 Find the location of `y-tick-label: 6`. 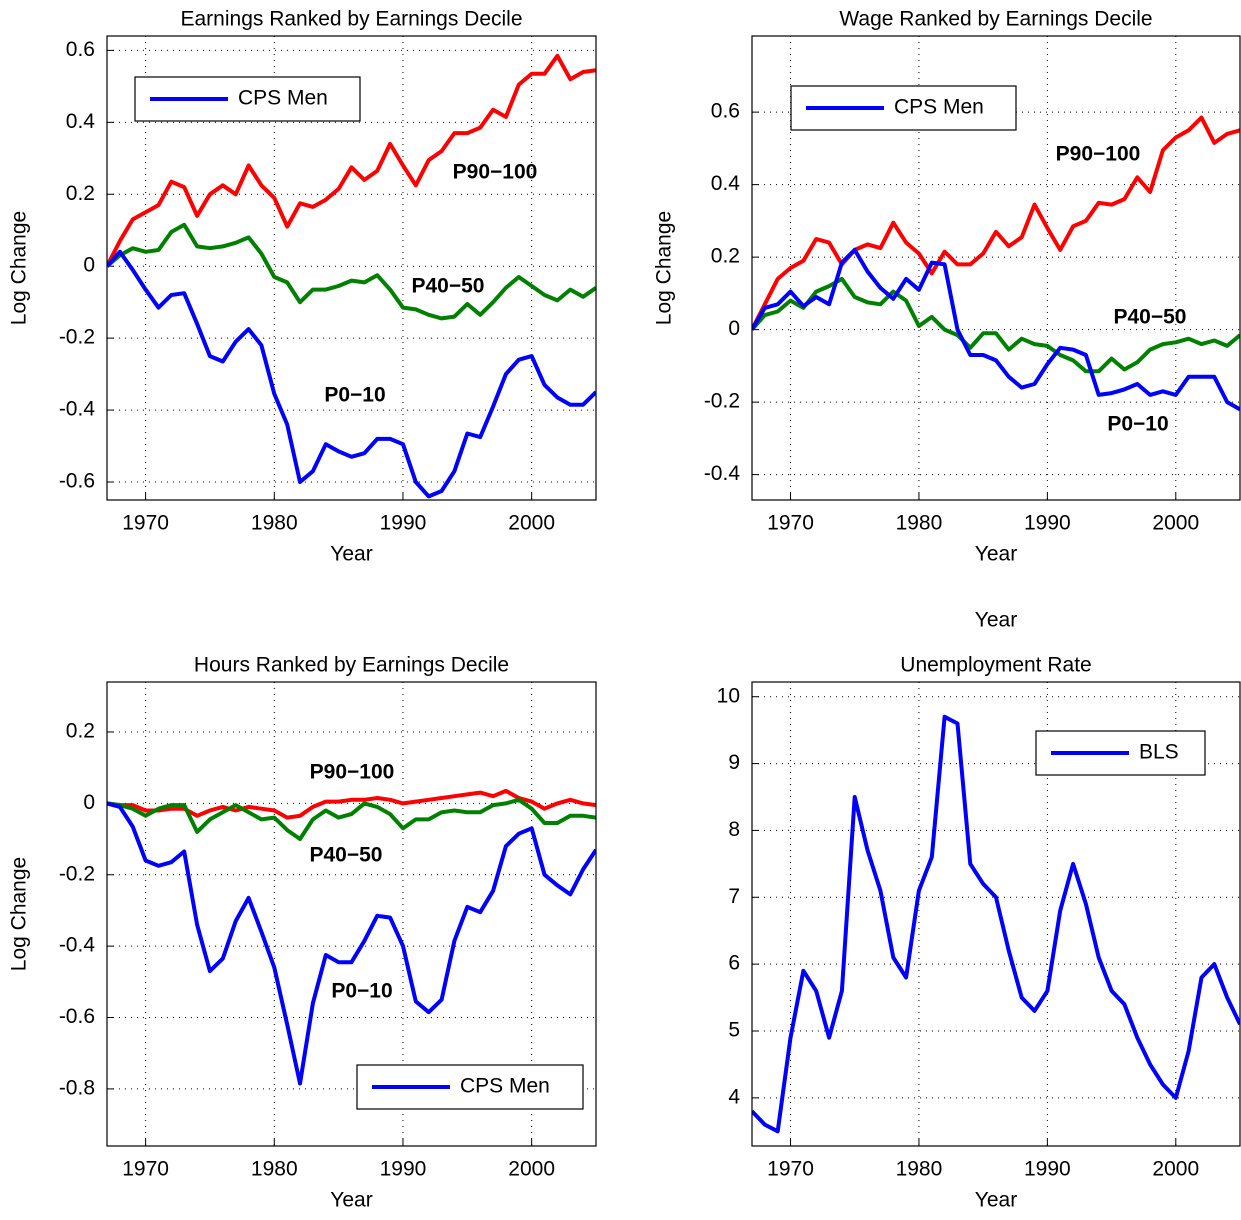

y-tick-label: 6 is located at coordinates (734, 963).